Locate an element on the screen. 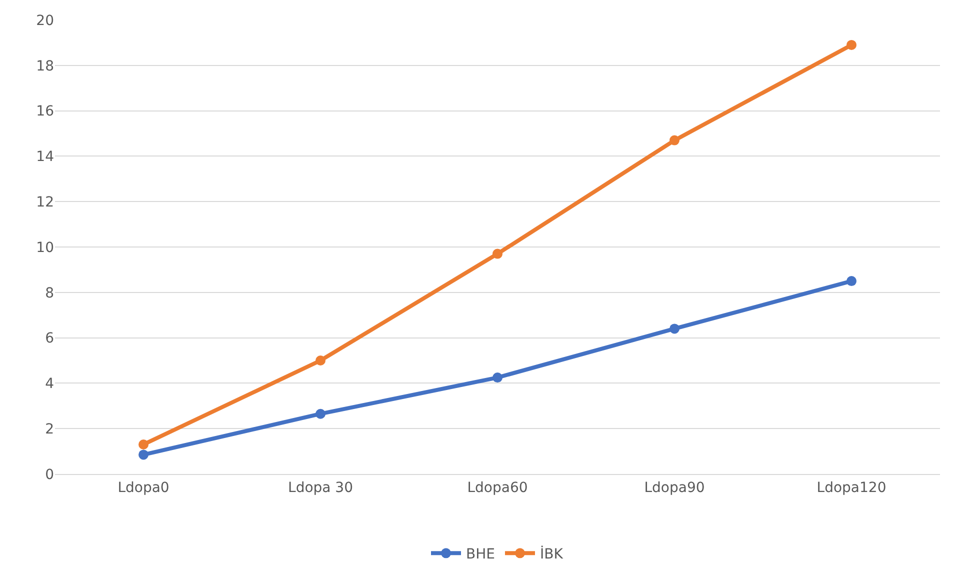 The width and height of the screenshot is (955, 581). y-tick-label: 2 is located at coordinates (49, 430).